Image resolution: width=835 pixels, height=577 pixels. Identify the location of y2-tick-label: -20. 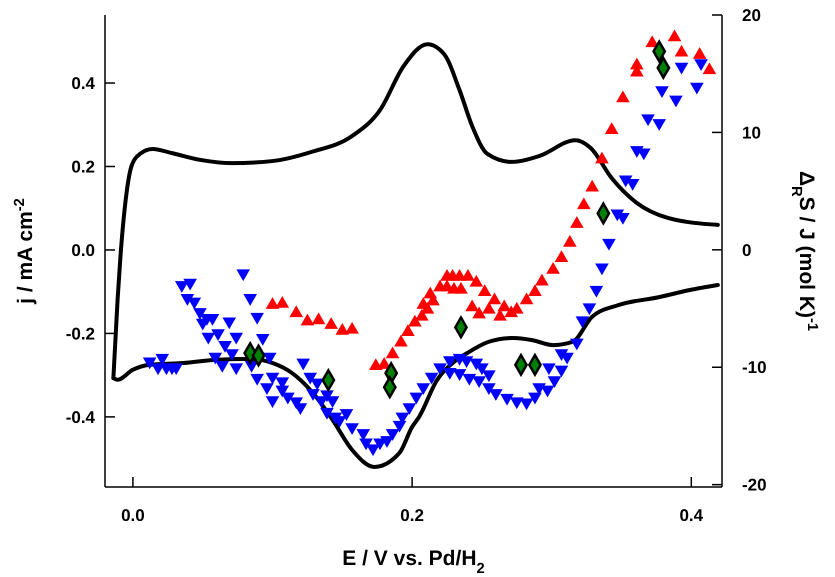
(754, 485).